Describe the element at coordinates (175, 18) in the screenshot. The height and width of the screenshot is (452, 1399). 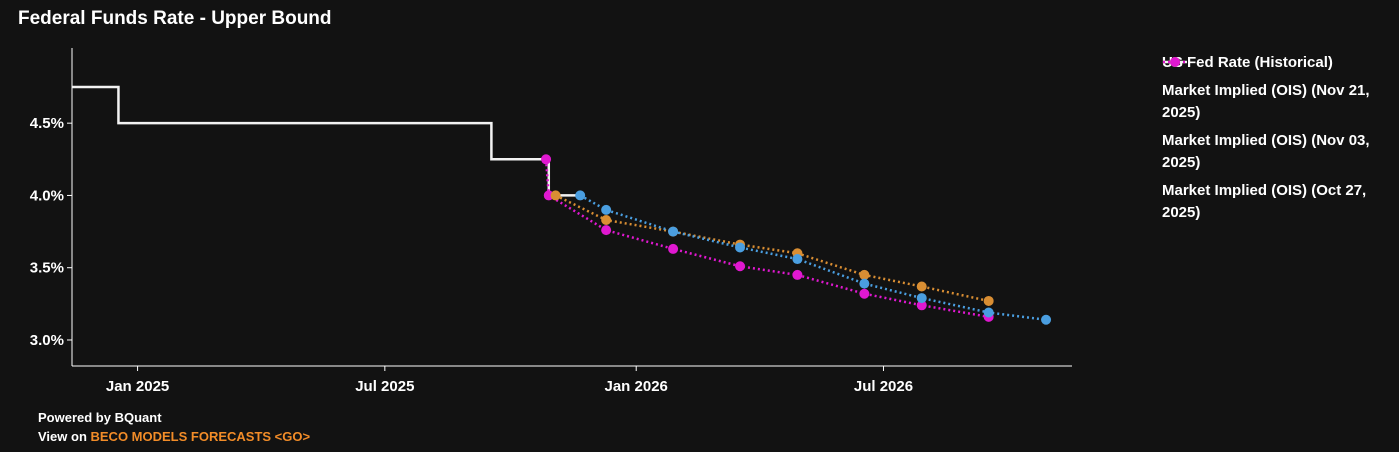
I see `chart-title: Federal Funds Rate - Upper Bound` at that location.